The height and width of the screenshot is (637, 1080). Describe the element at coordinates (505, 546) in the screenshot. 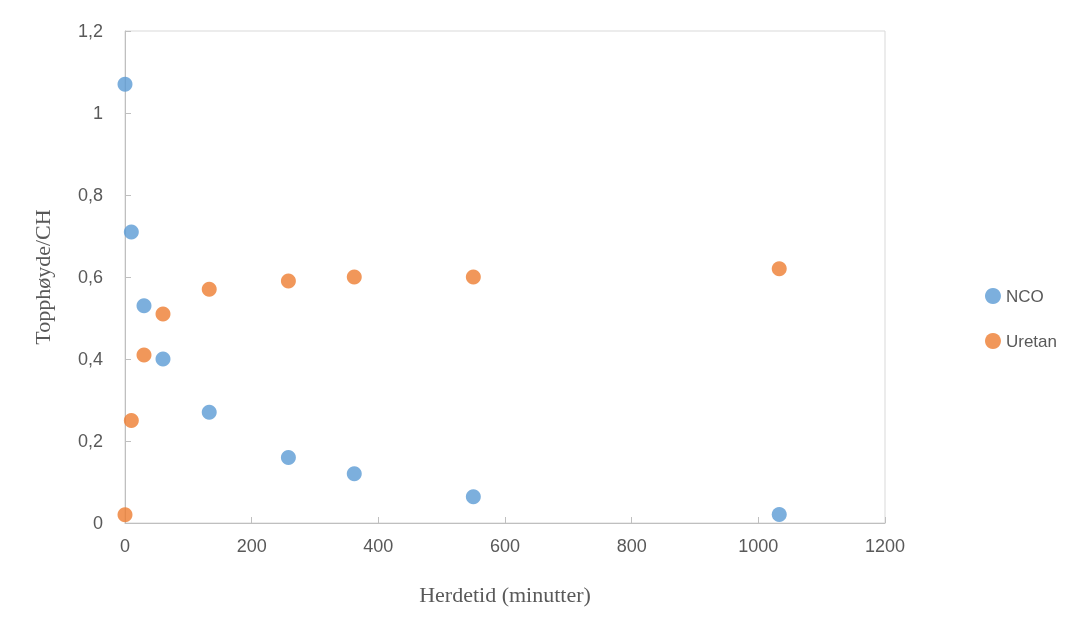

I see `x-tick-label: 600` at that location.